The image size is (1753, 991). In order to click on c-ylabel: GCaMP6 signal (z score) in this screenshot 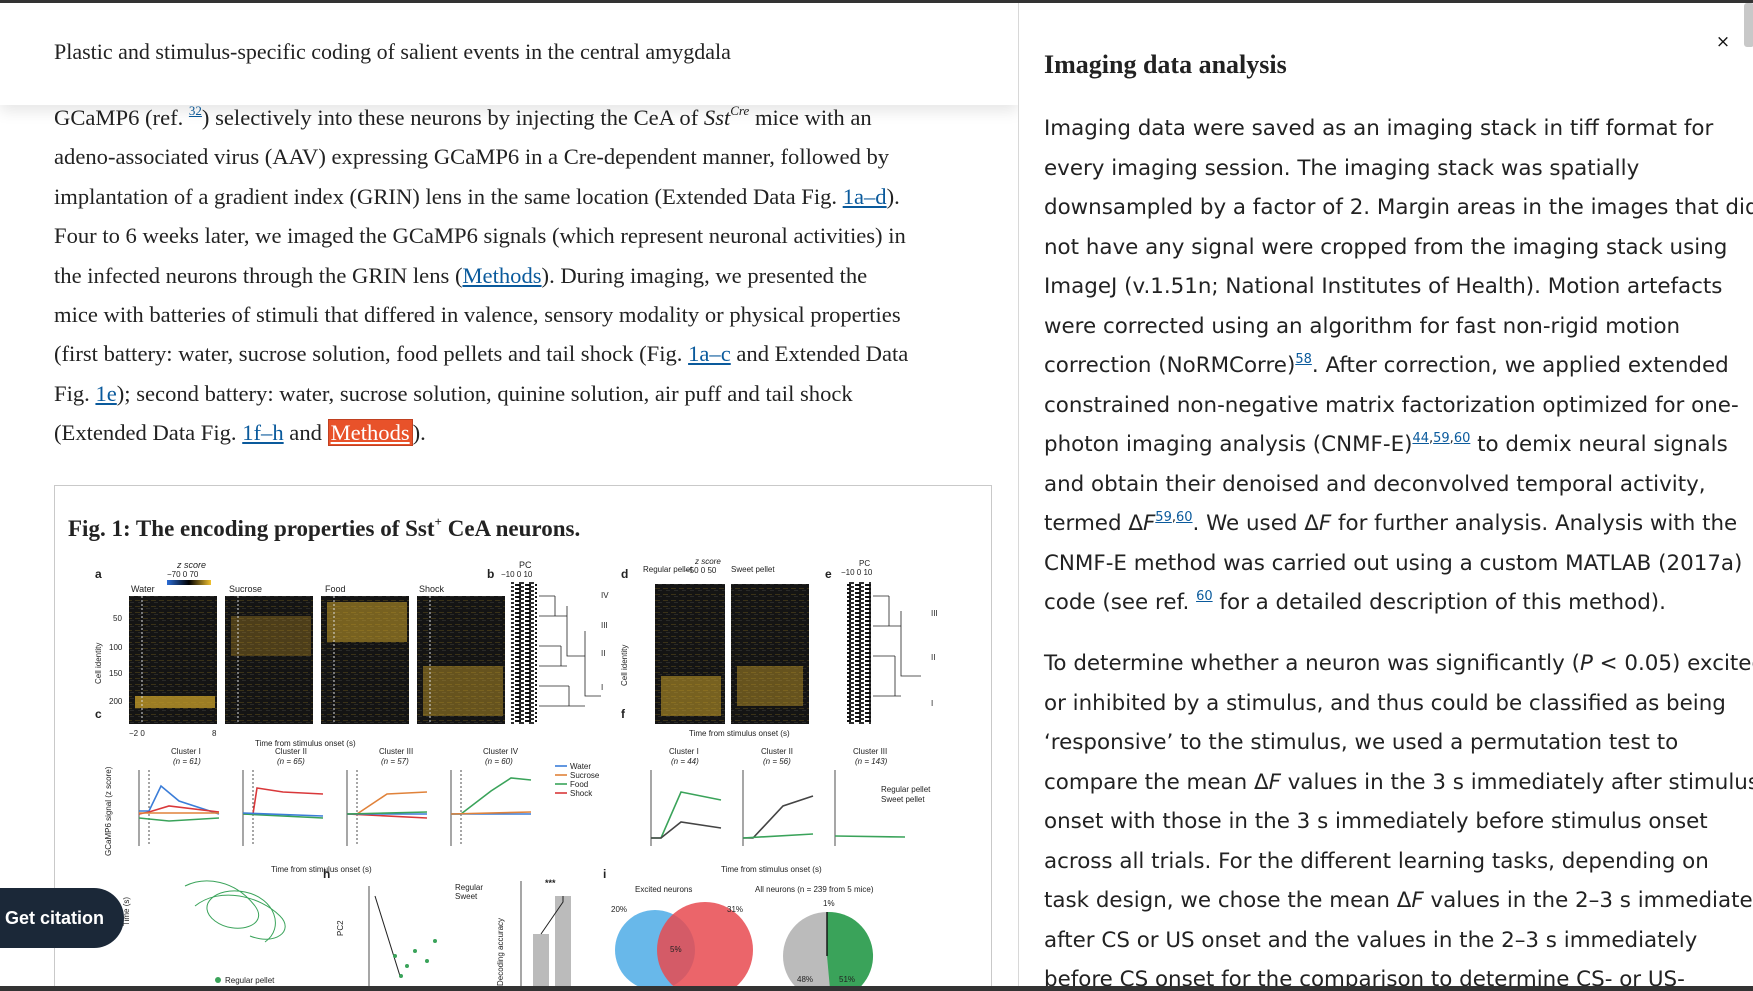, I will do `click(108, 811)`.